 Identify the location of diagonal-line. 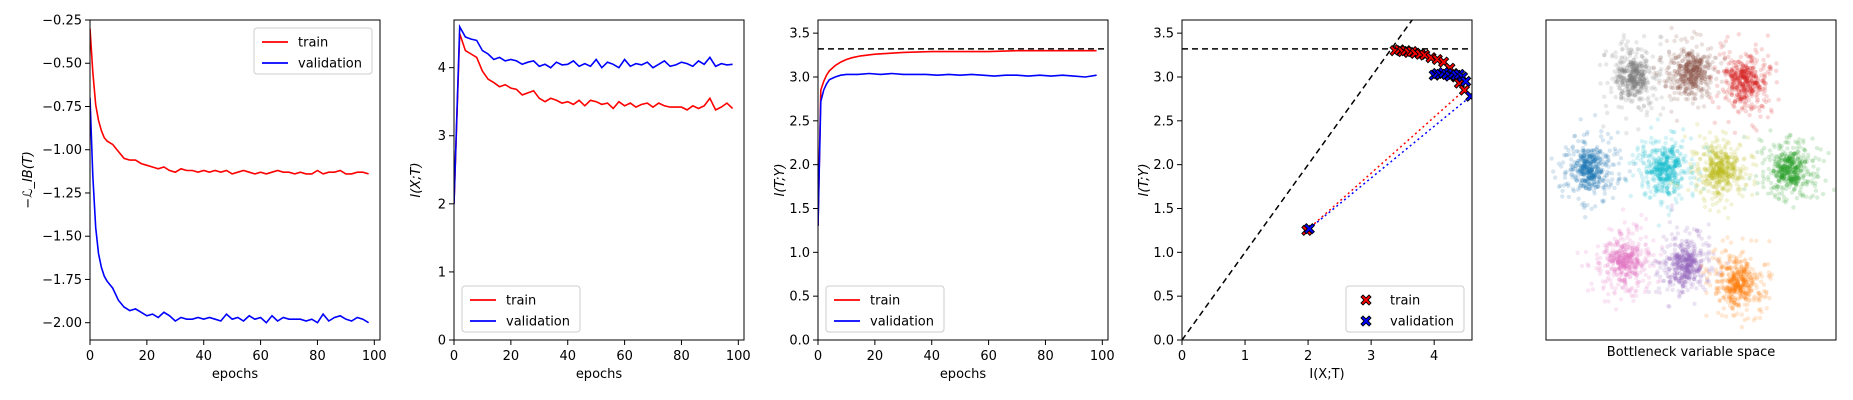
(1297, 180).